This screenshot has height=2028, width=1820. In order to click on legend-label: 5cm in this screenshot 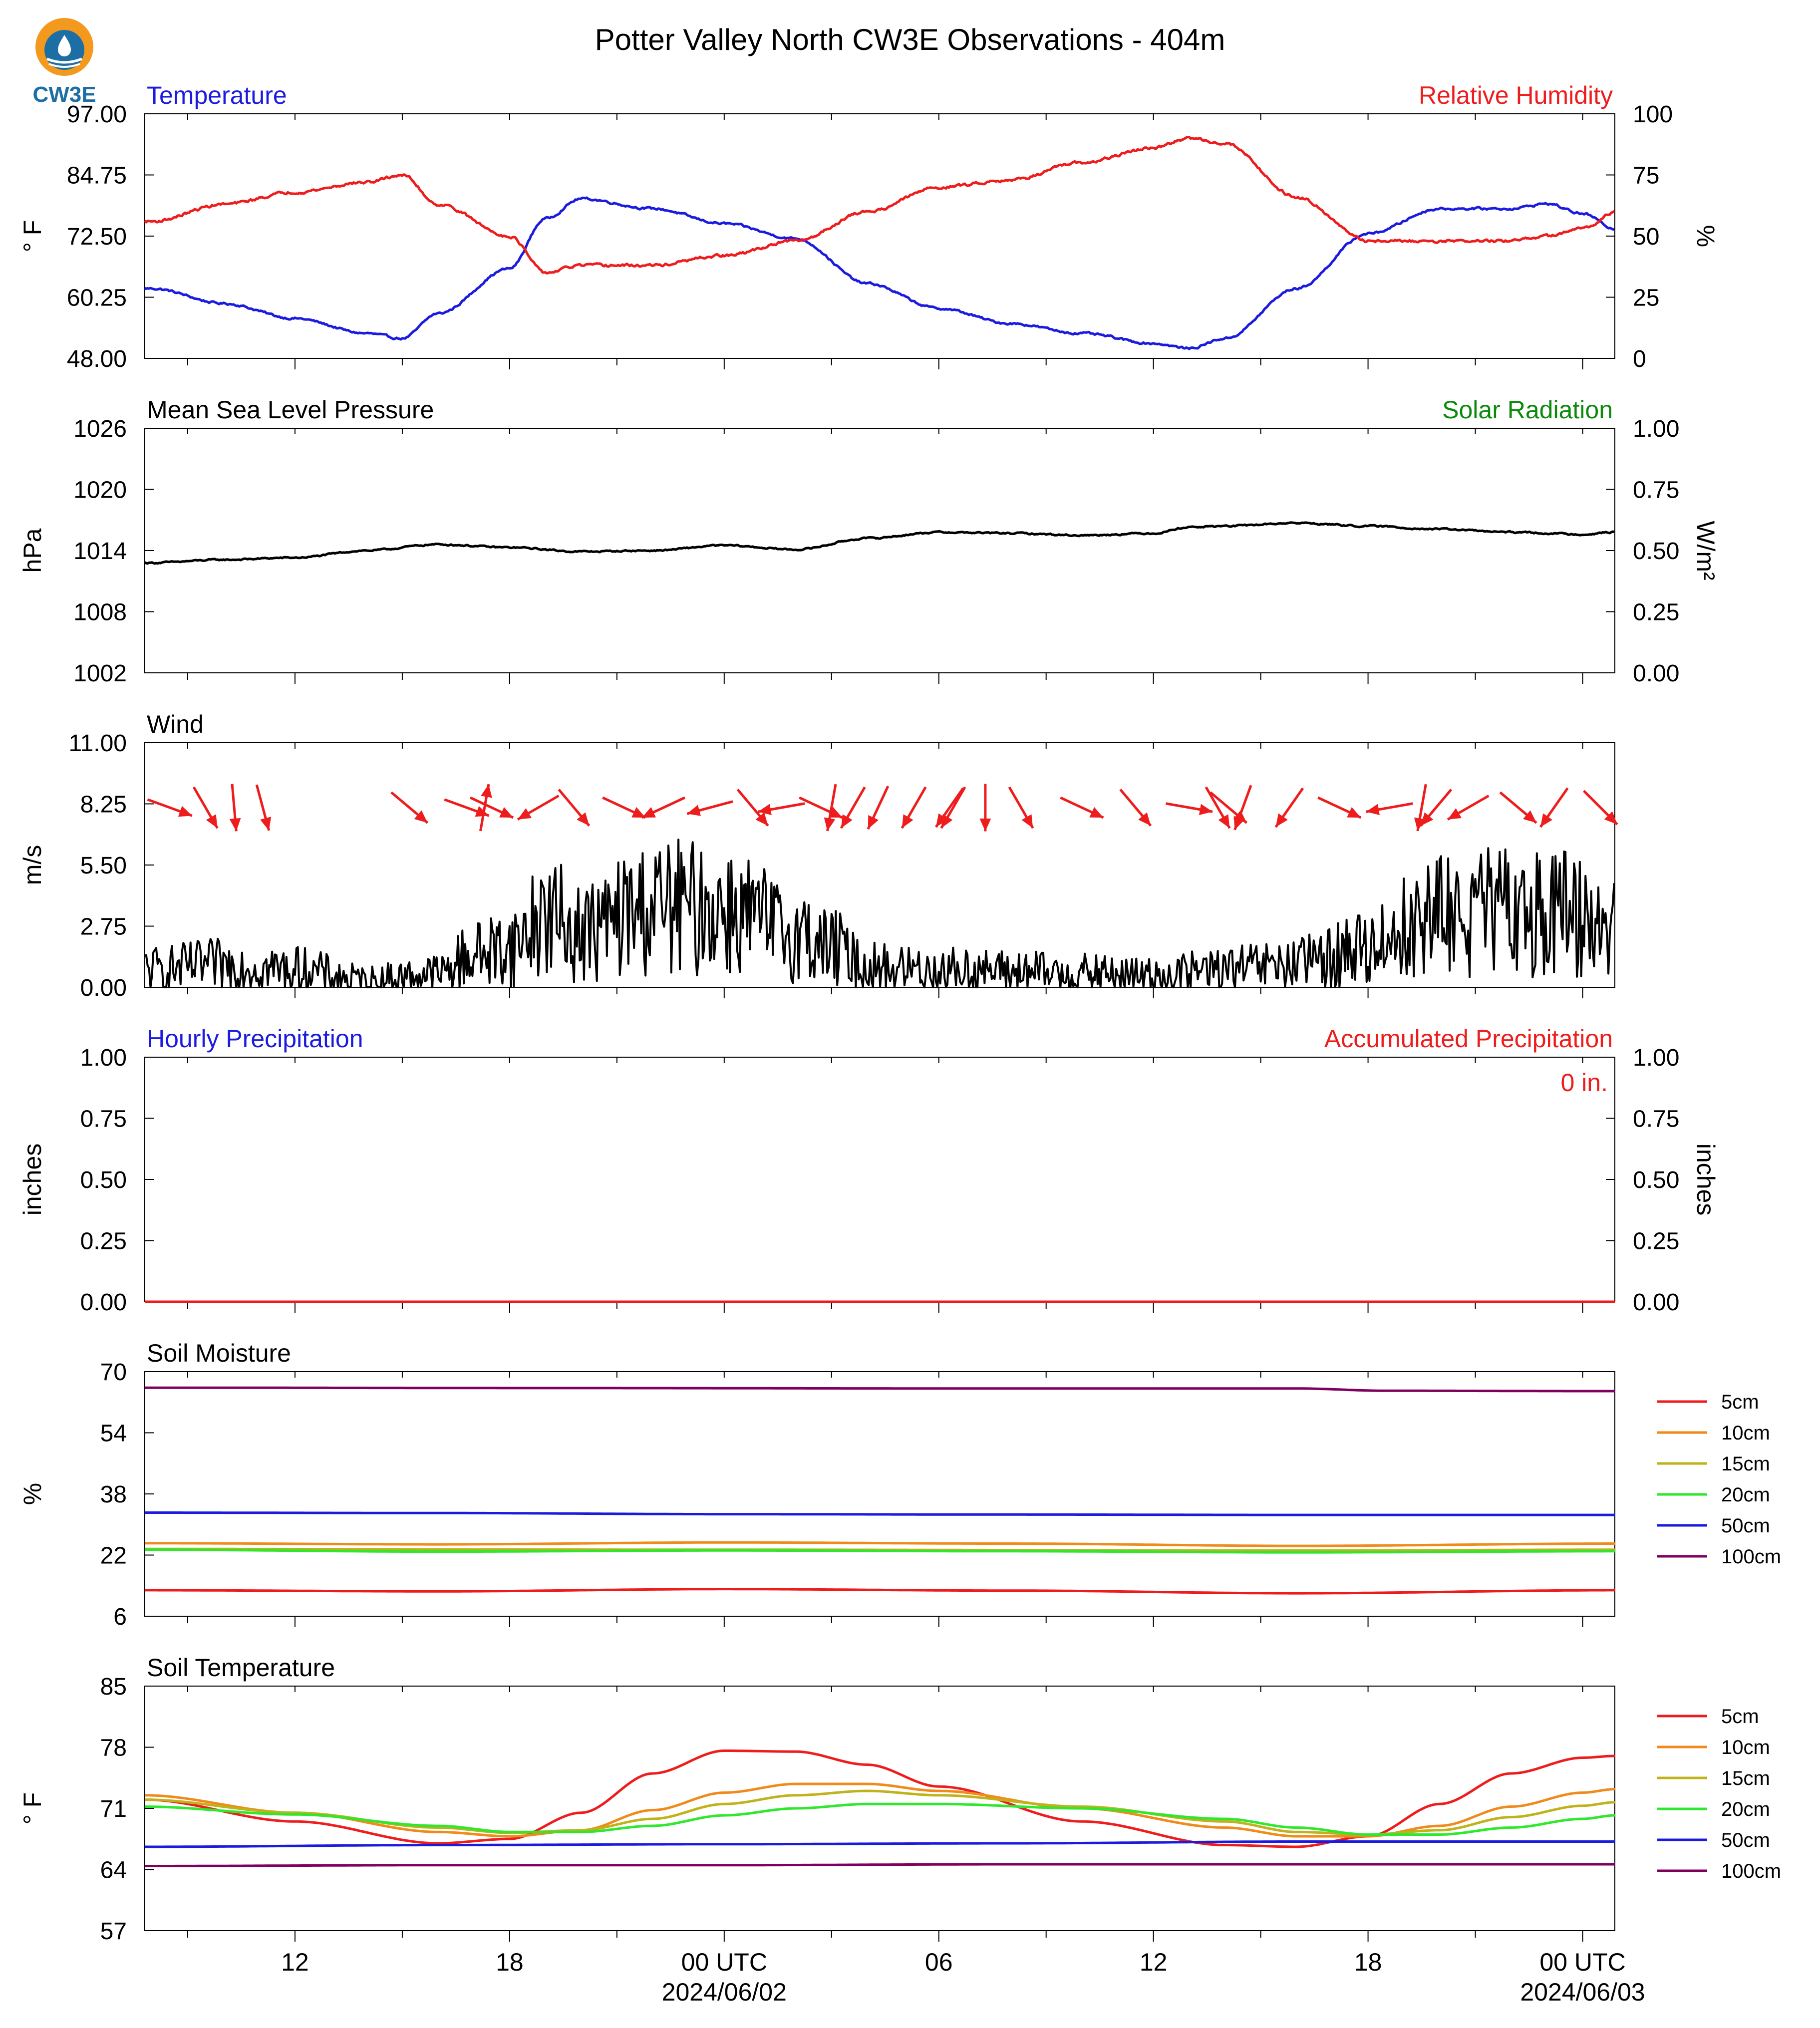, I will do `click(1740, 1717)`.